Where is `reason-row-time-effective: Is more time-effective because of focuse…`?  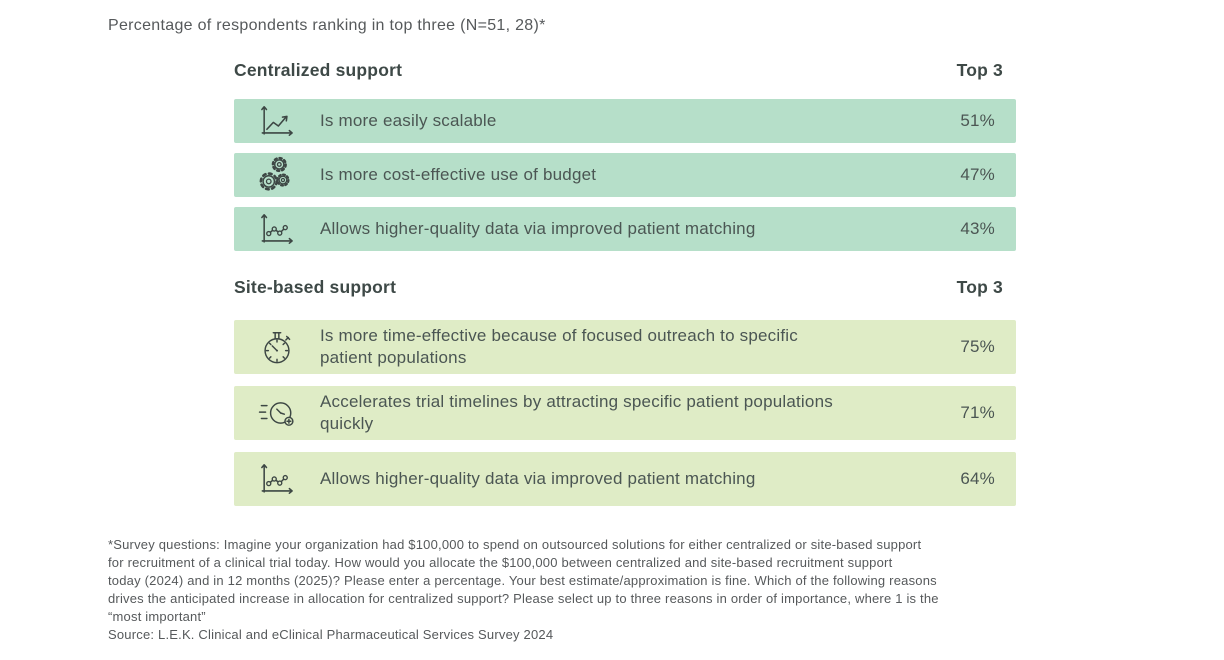 reason-row-time-effective: Is more time-effective because of focuse… is located at coordinates (625, 347).